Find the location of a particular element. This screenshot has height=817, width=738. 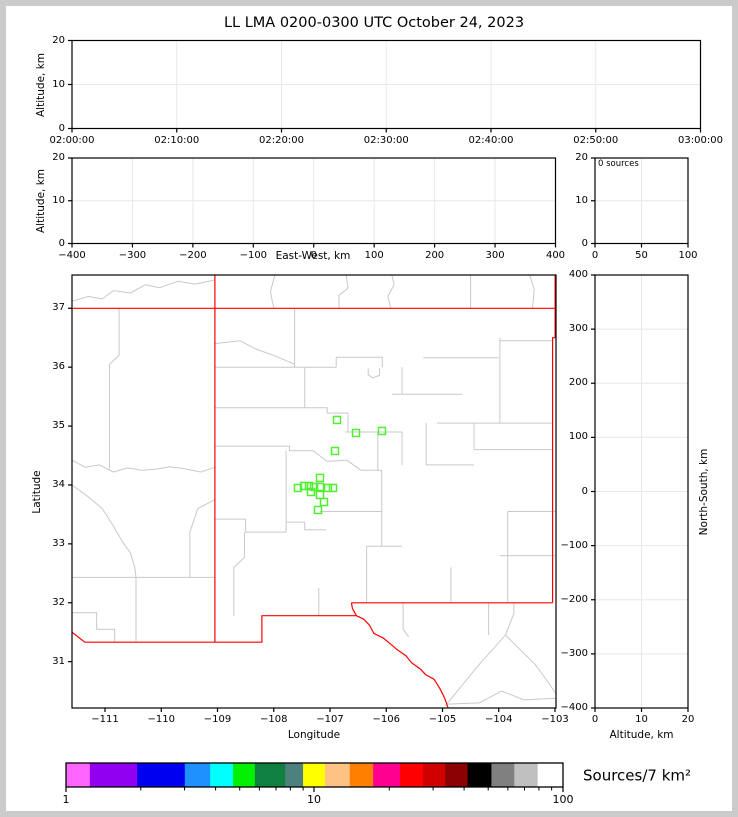

ew-height-panel is located at coordinates (312, 202).